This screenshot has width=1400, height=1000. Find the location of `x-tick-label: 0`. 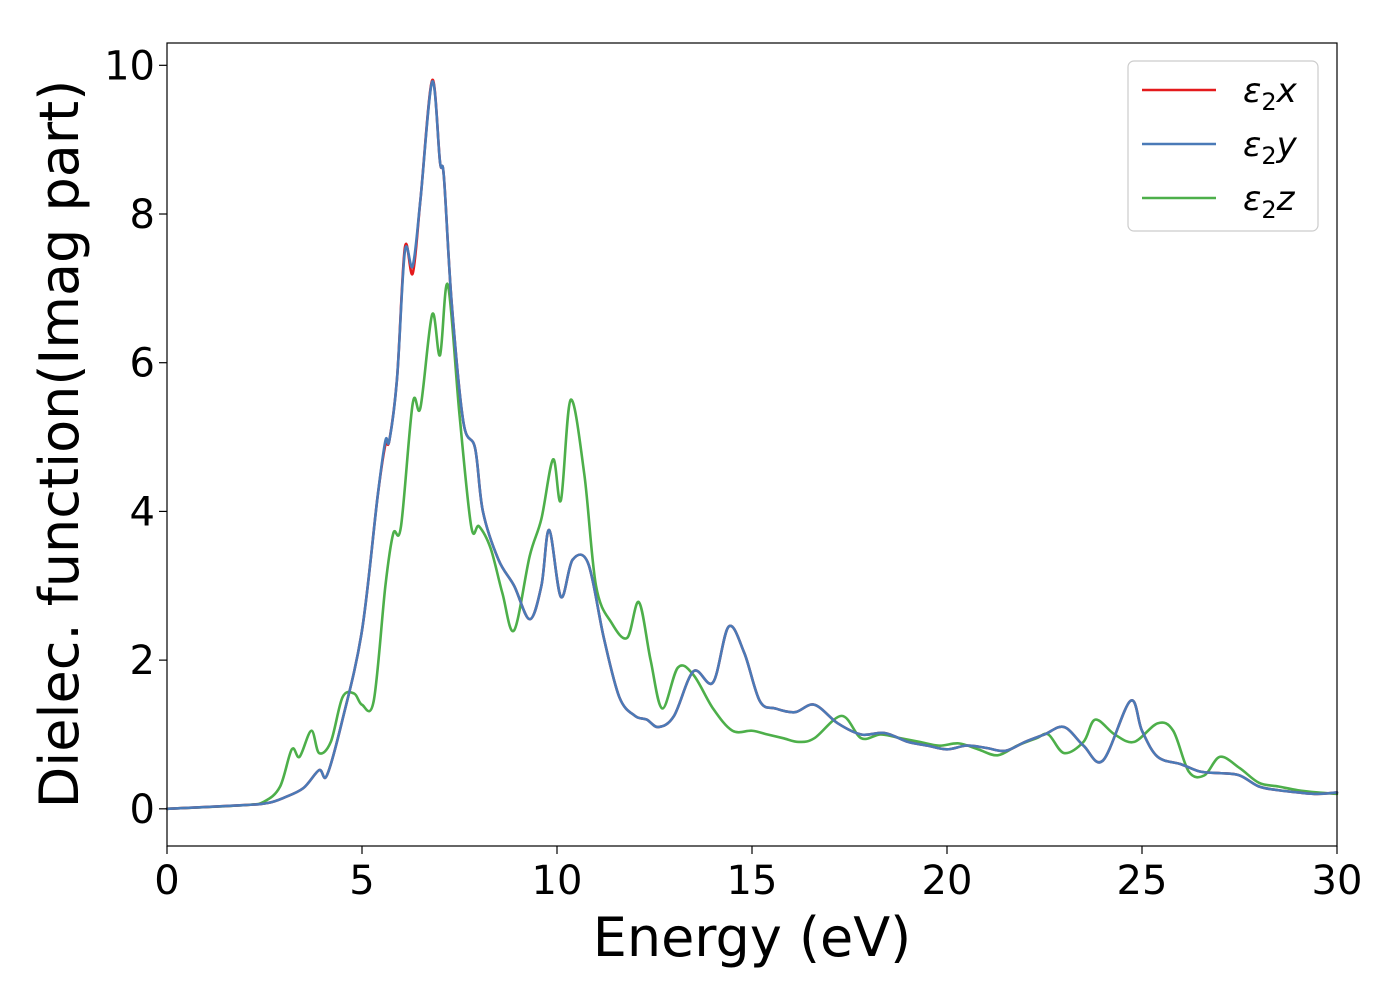

x-tick-label: 0 is located at coordinates (166, 881).